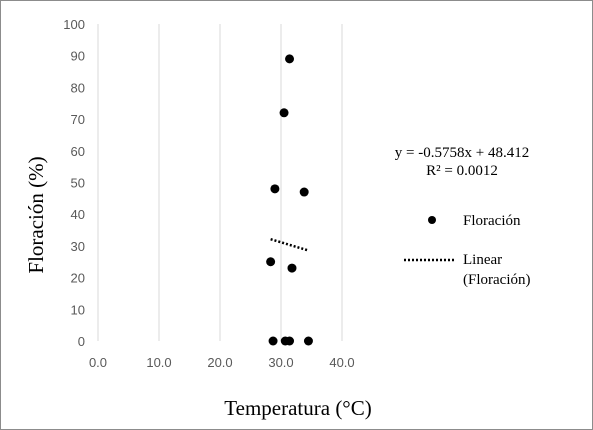  What do you see at coordinates (81, 341) in the screenshot?
I see `y-tick-label: 0` at bounding box center [81, 341].